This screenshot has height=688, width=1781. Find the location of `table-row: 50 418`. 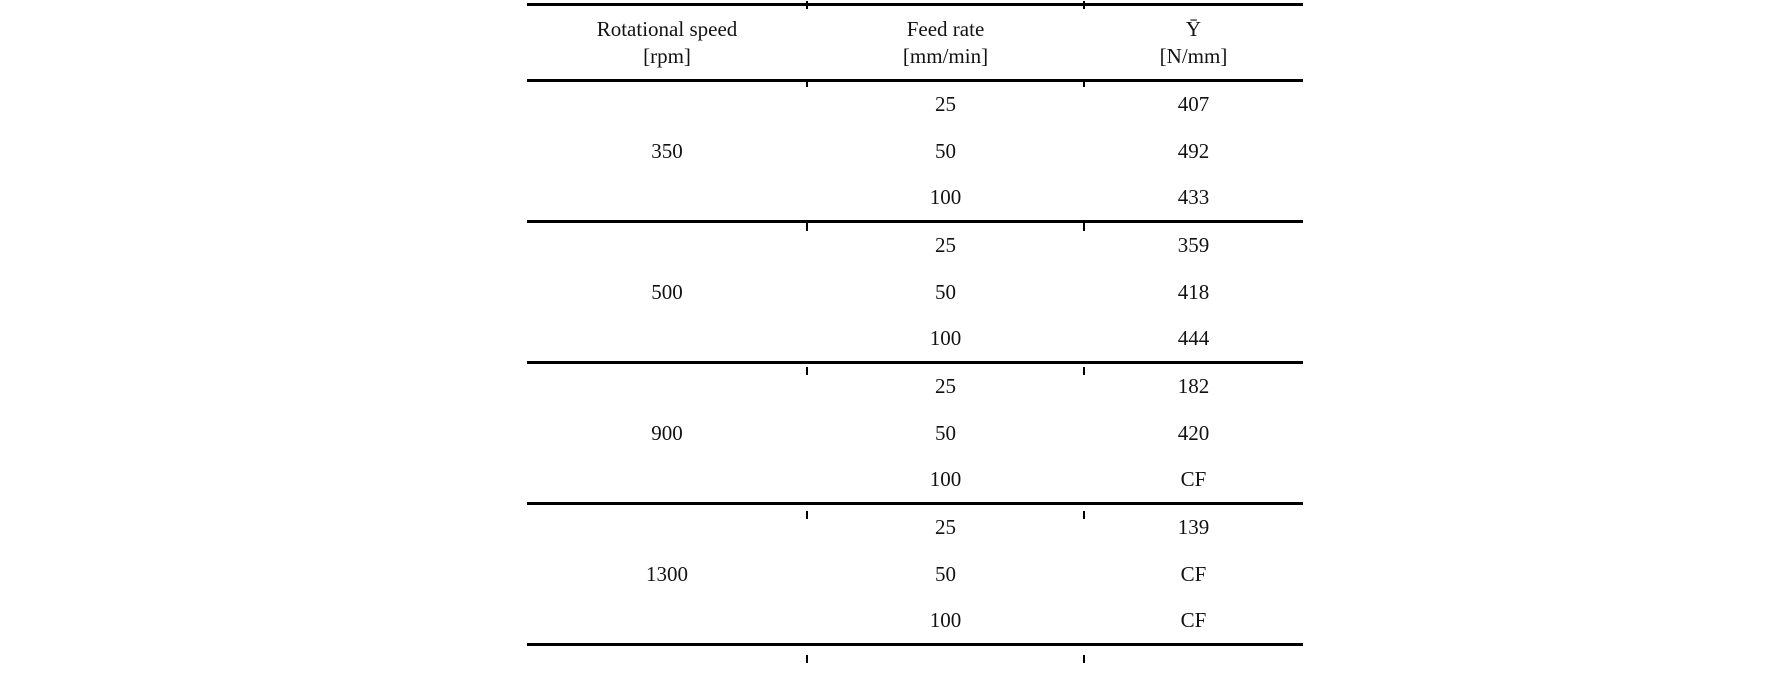

table-row: 50 418 is located at coordinates (915, 292).